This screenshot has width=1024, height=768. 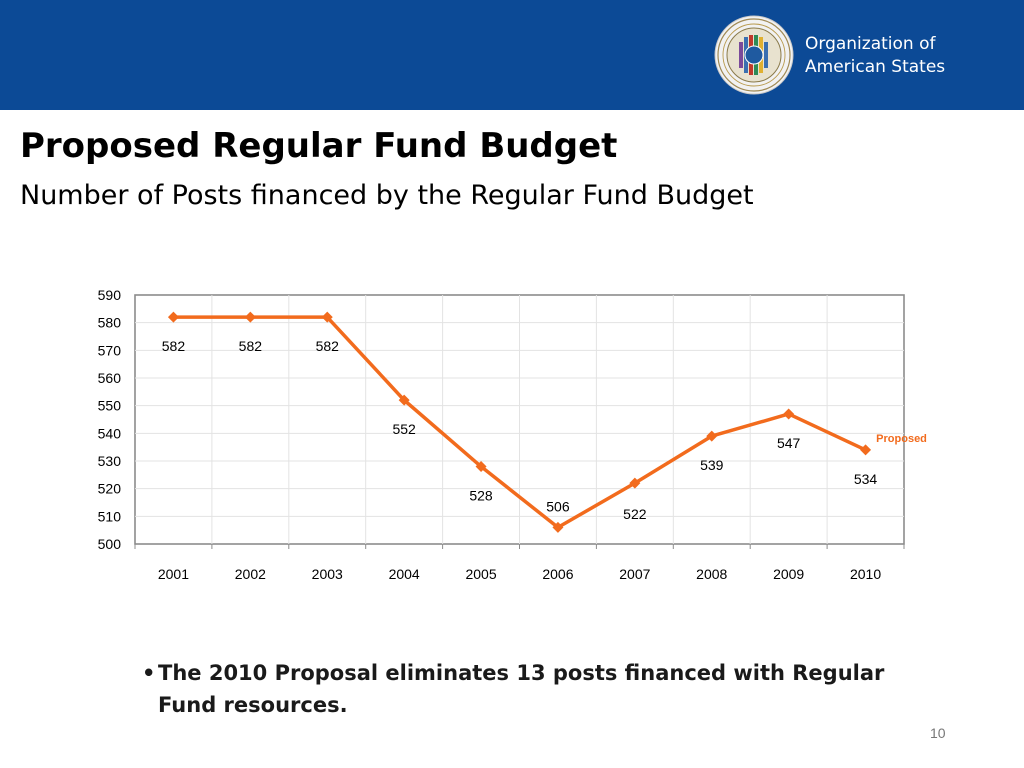 I want to click on y-tick-label: 510, so click(x=110, y=516).